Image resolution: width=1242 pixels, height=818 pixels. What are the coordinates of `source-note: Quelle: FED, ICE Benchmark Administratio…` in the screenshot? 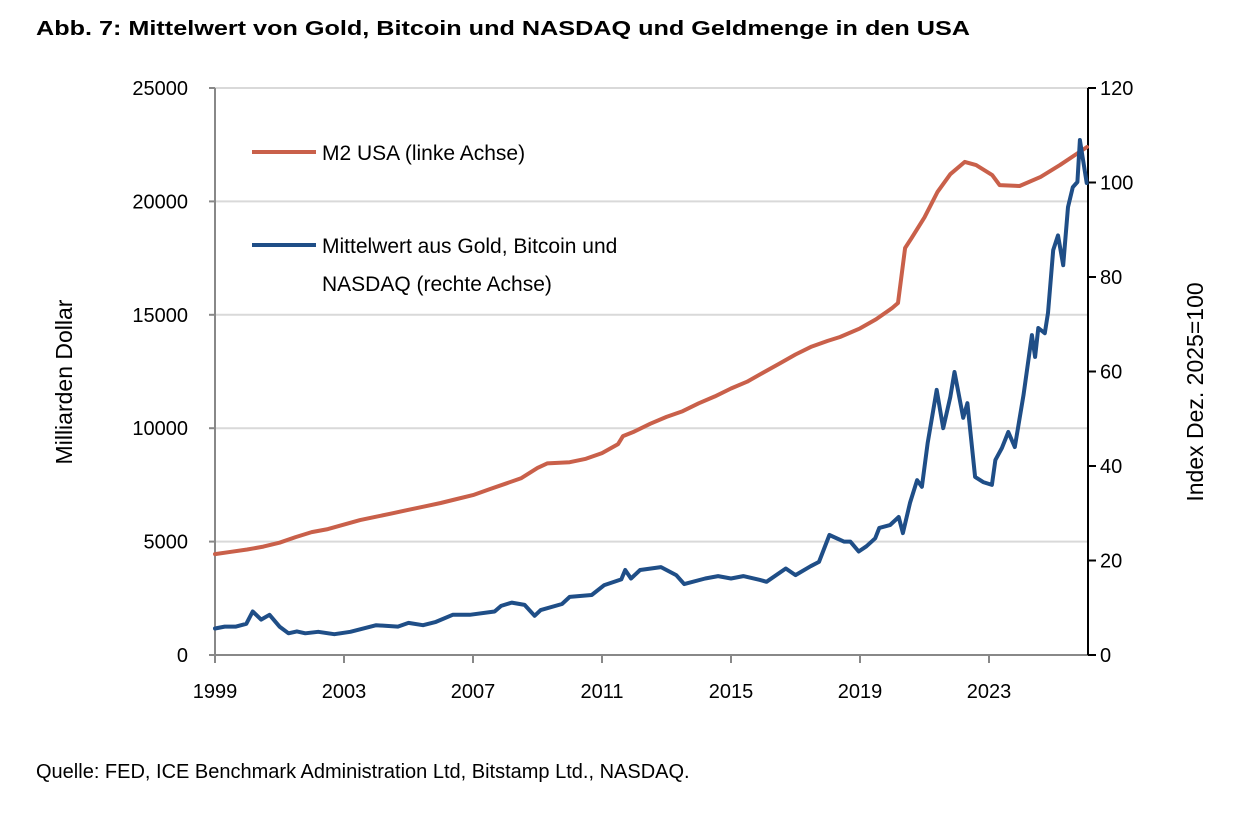 It's located at (363, 772).